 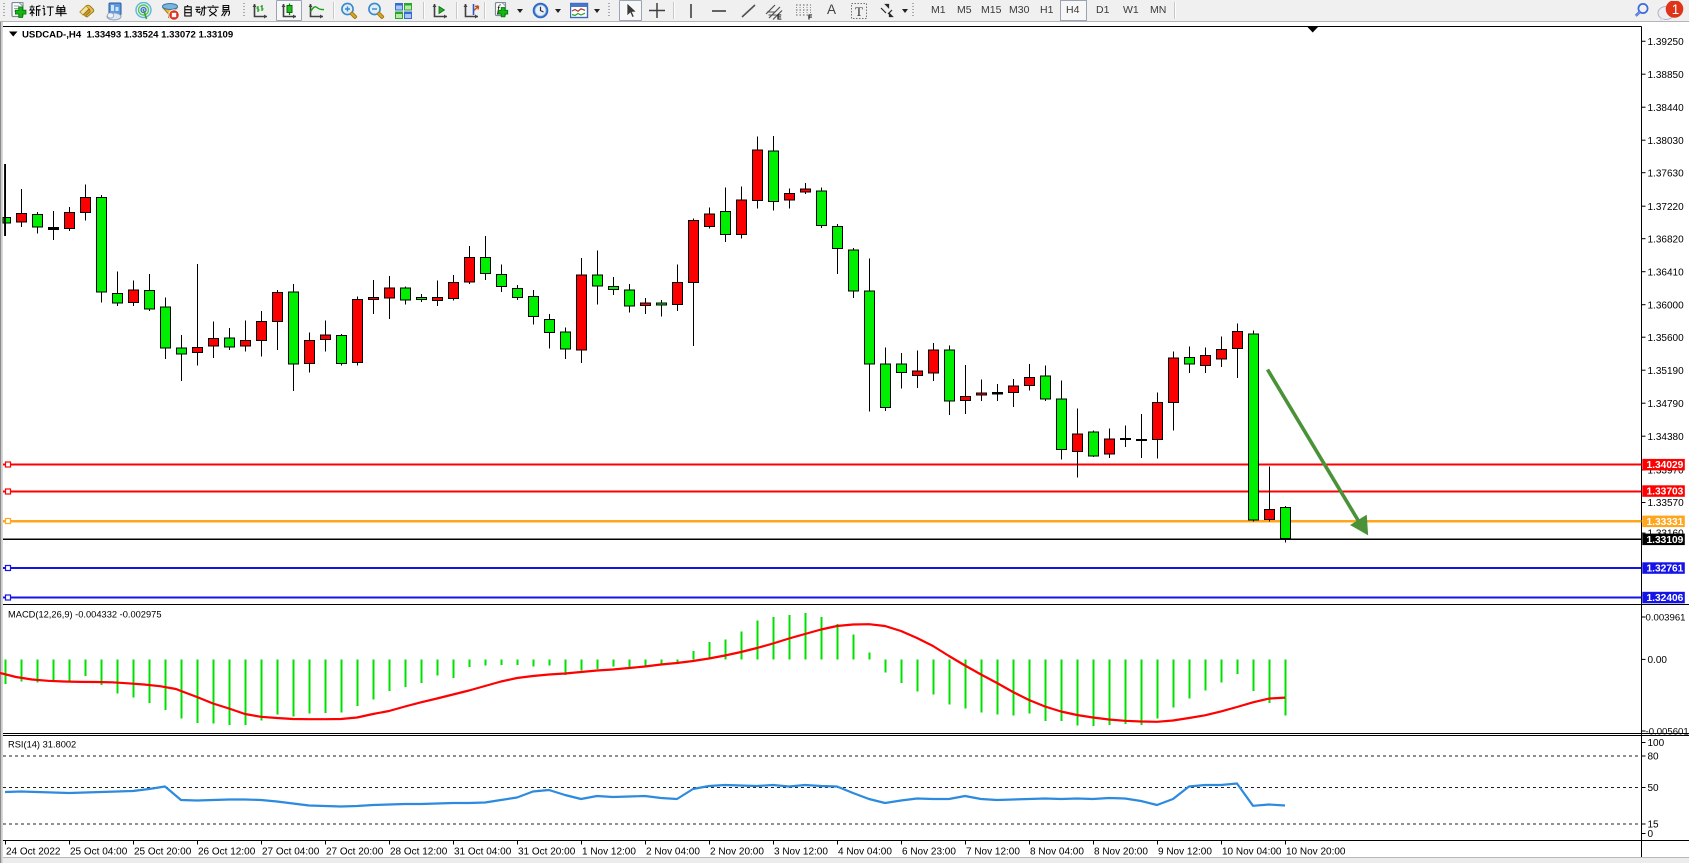 What do you see at coordinates (1666, 75) in the screenshot?
I see `svg-text: 1.38850` at bounding box center [1666, 75].